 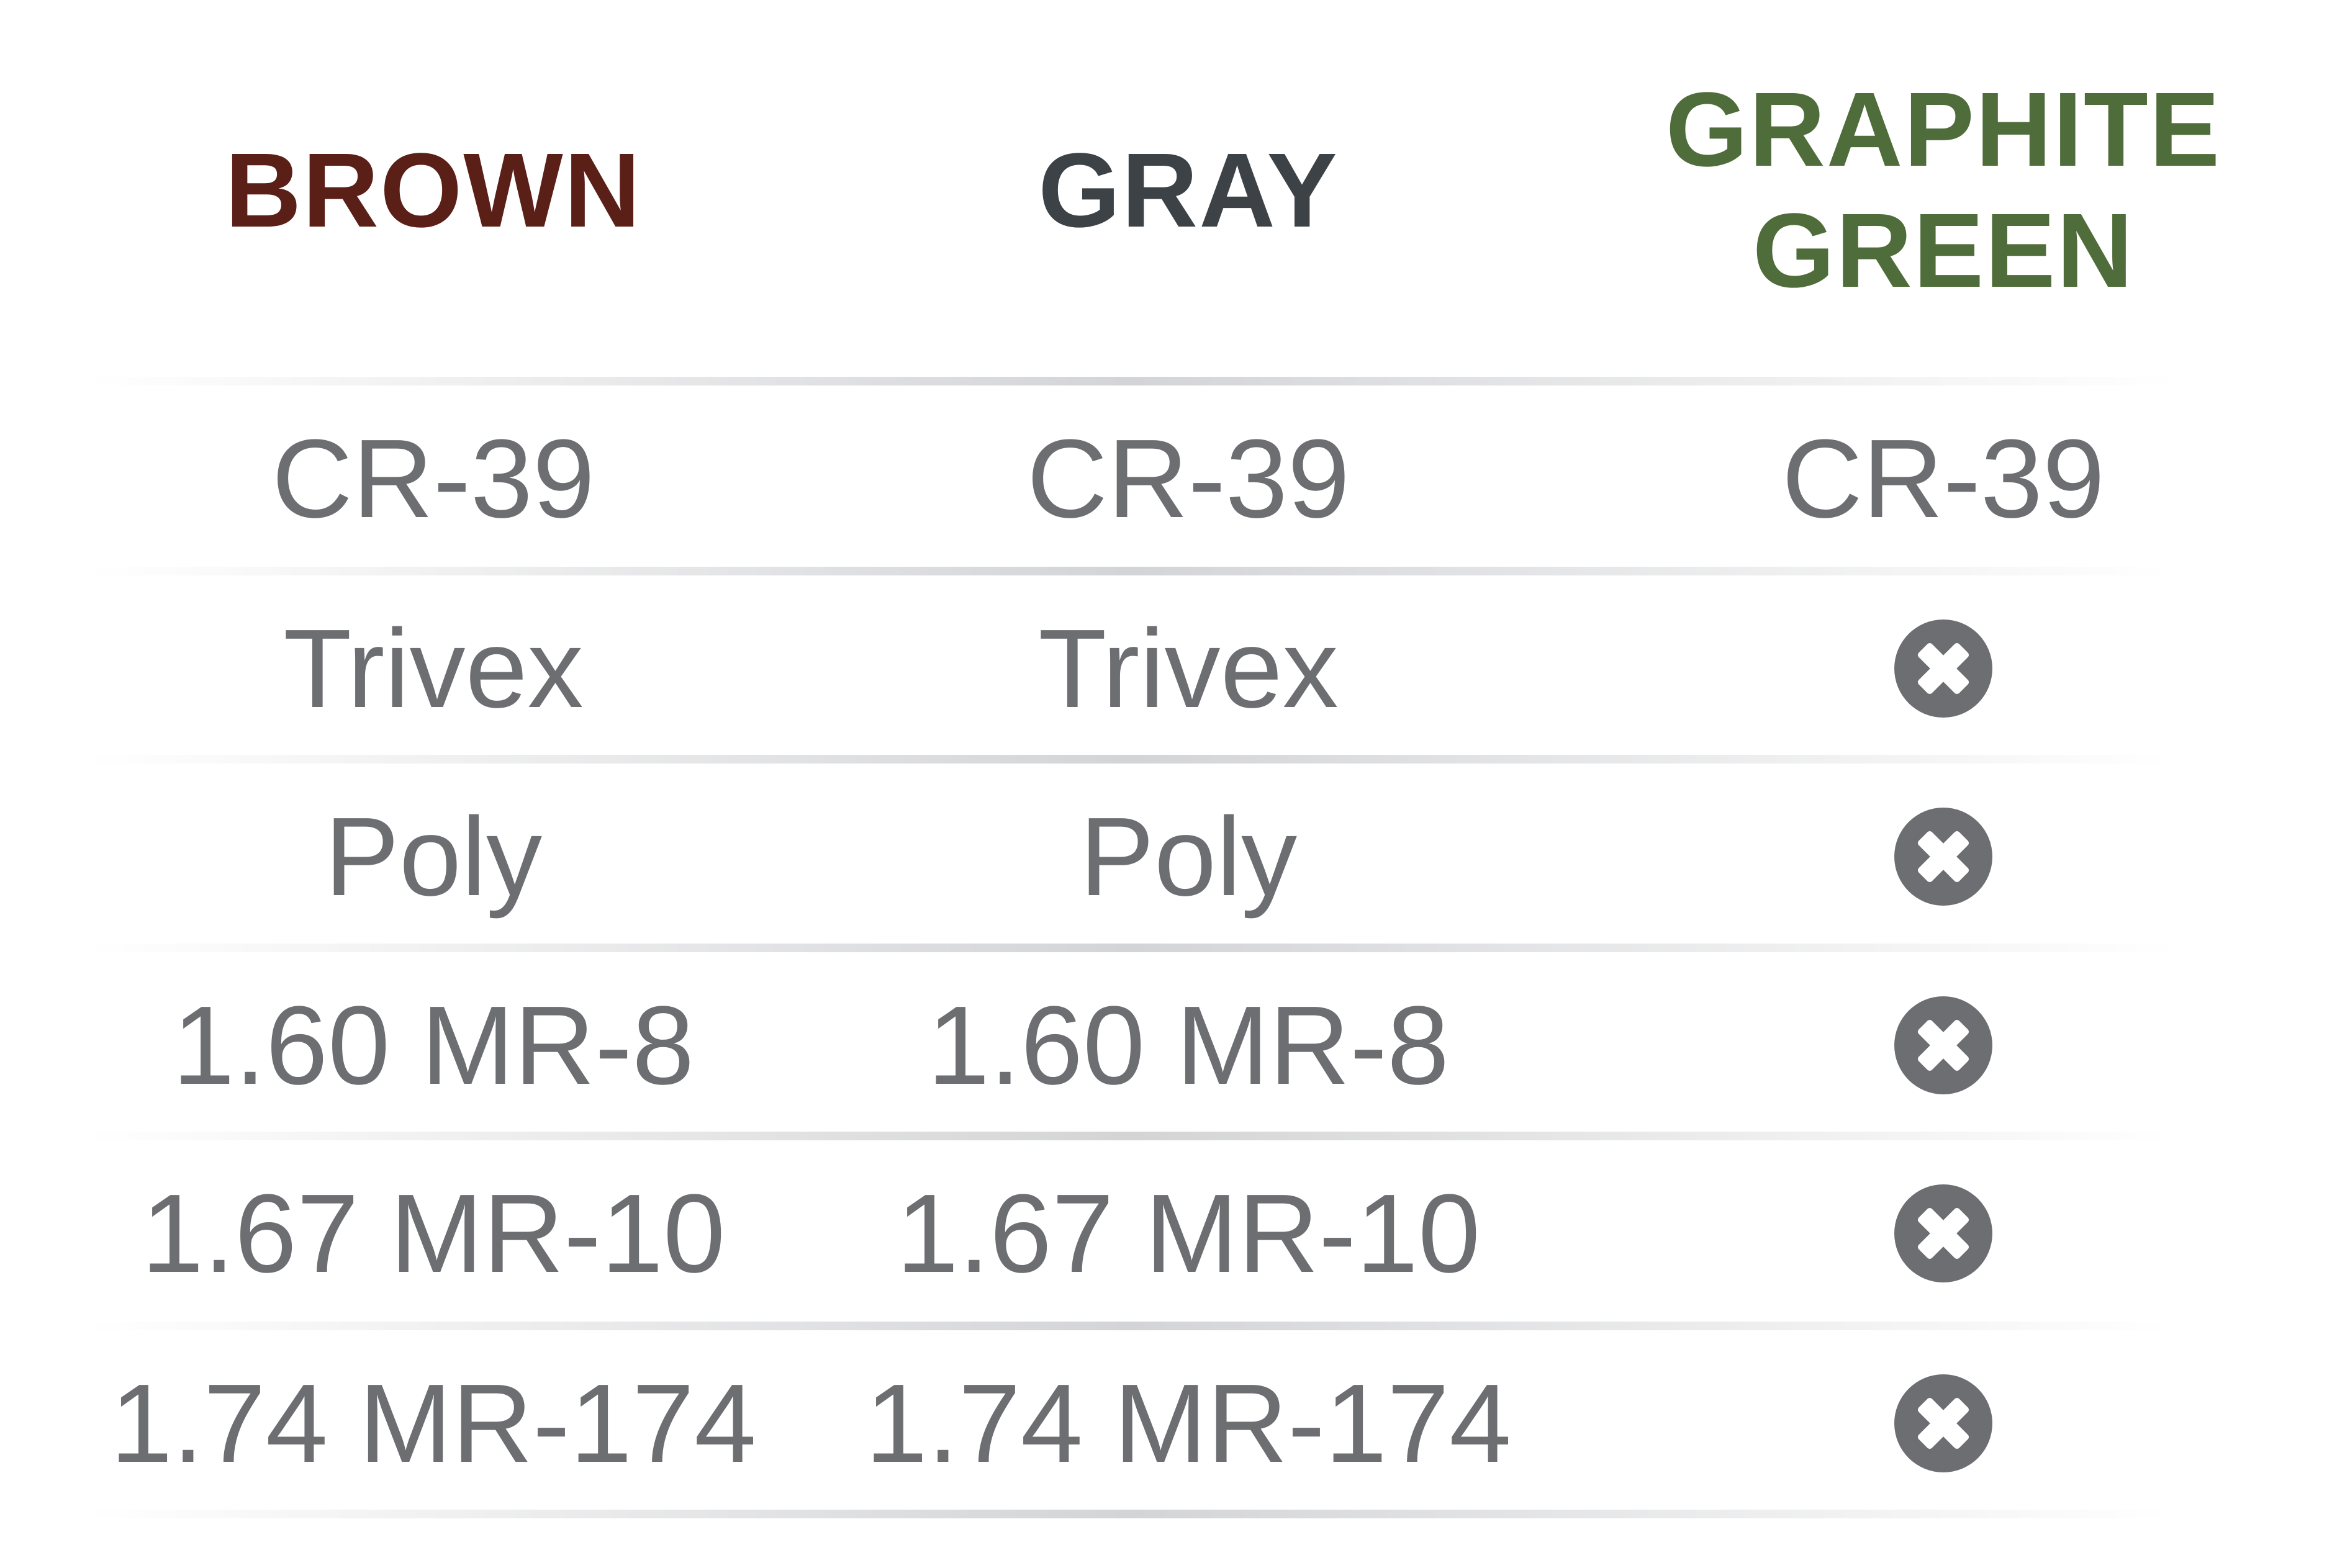 I want to click on table-row: CR-39 CR-39 CR-39, so click(x=1188, y=479).